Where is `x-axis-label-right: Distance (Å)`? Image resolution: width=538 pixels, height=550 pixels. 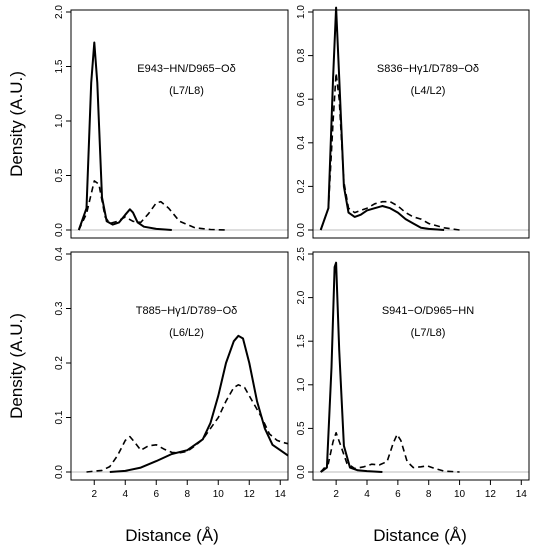 x-axis-label-right: Distance (Å) is located at coordinates (420, 535).